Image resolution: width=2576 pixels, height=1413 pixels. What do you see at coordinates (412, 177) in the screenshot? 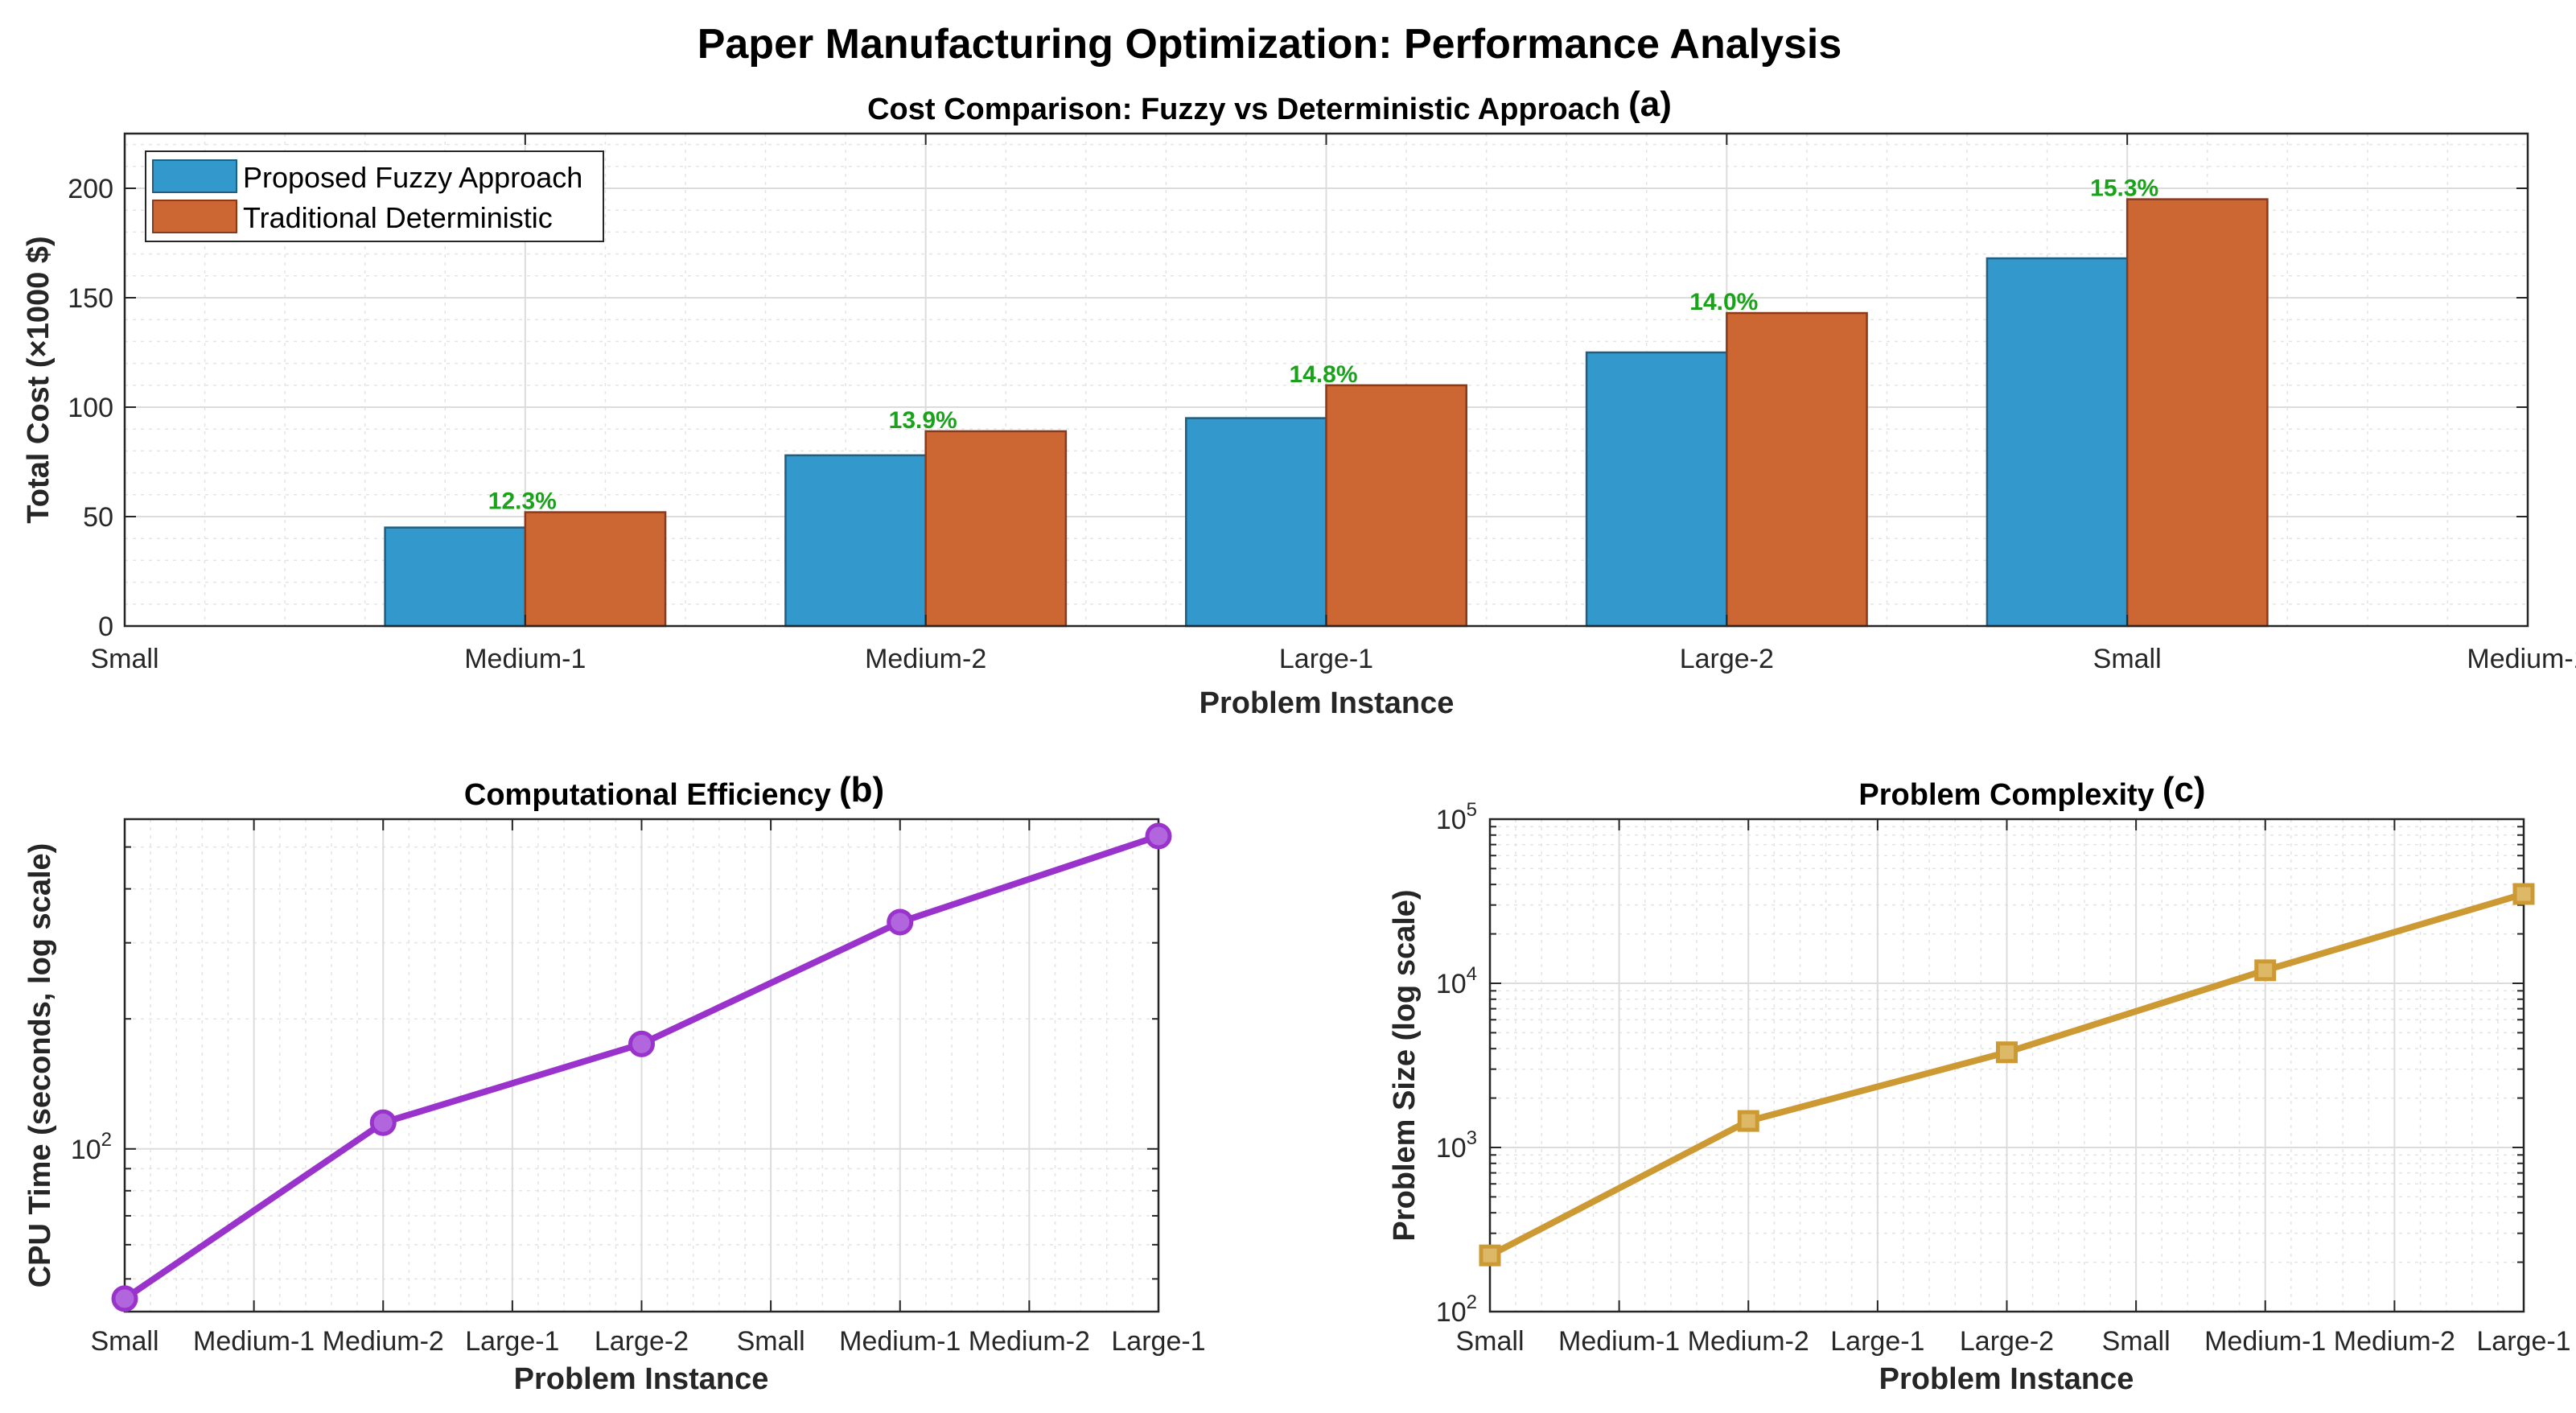
I see `legend-label-fuzzy: Proposed Fuzzy Approach` at bounding box center [412, 177].